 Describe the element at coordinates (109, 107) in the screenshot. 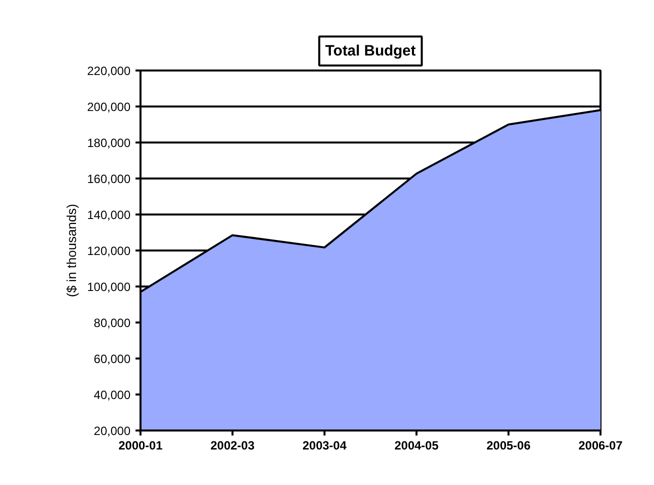

I see `y-tick-label: 200,000` at that location.